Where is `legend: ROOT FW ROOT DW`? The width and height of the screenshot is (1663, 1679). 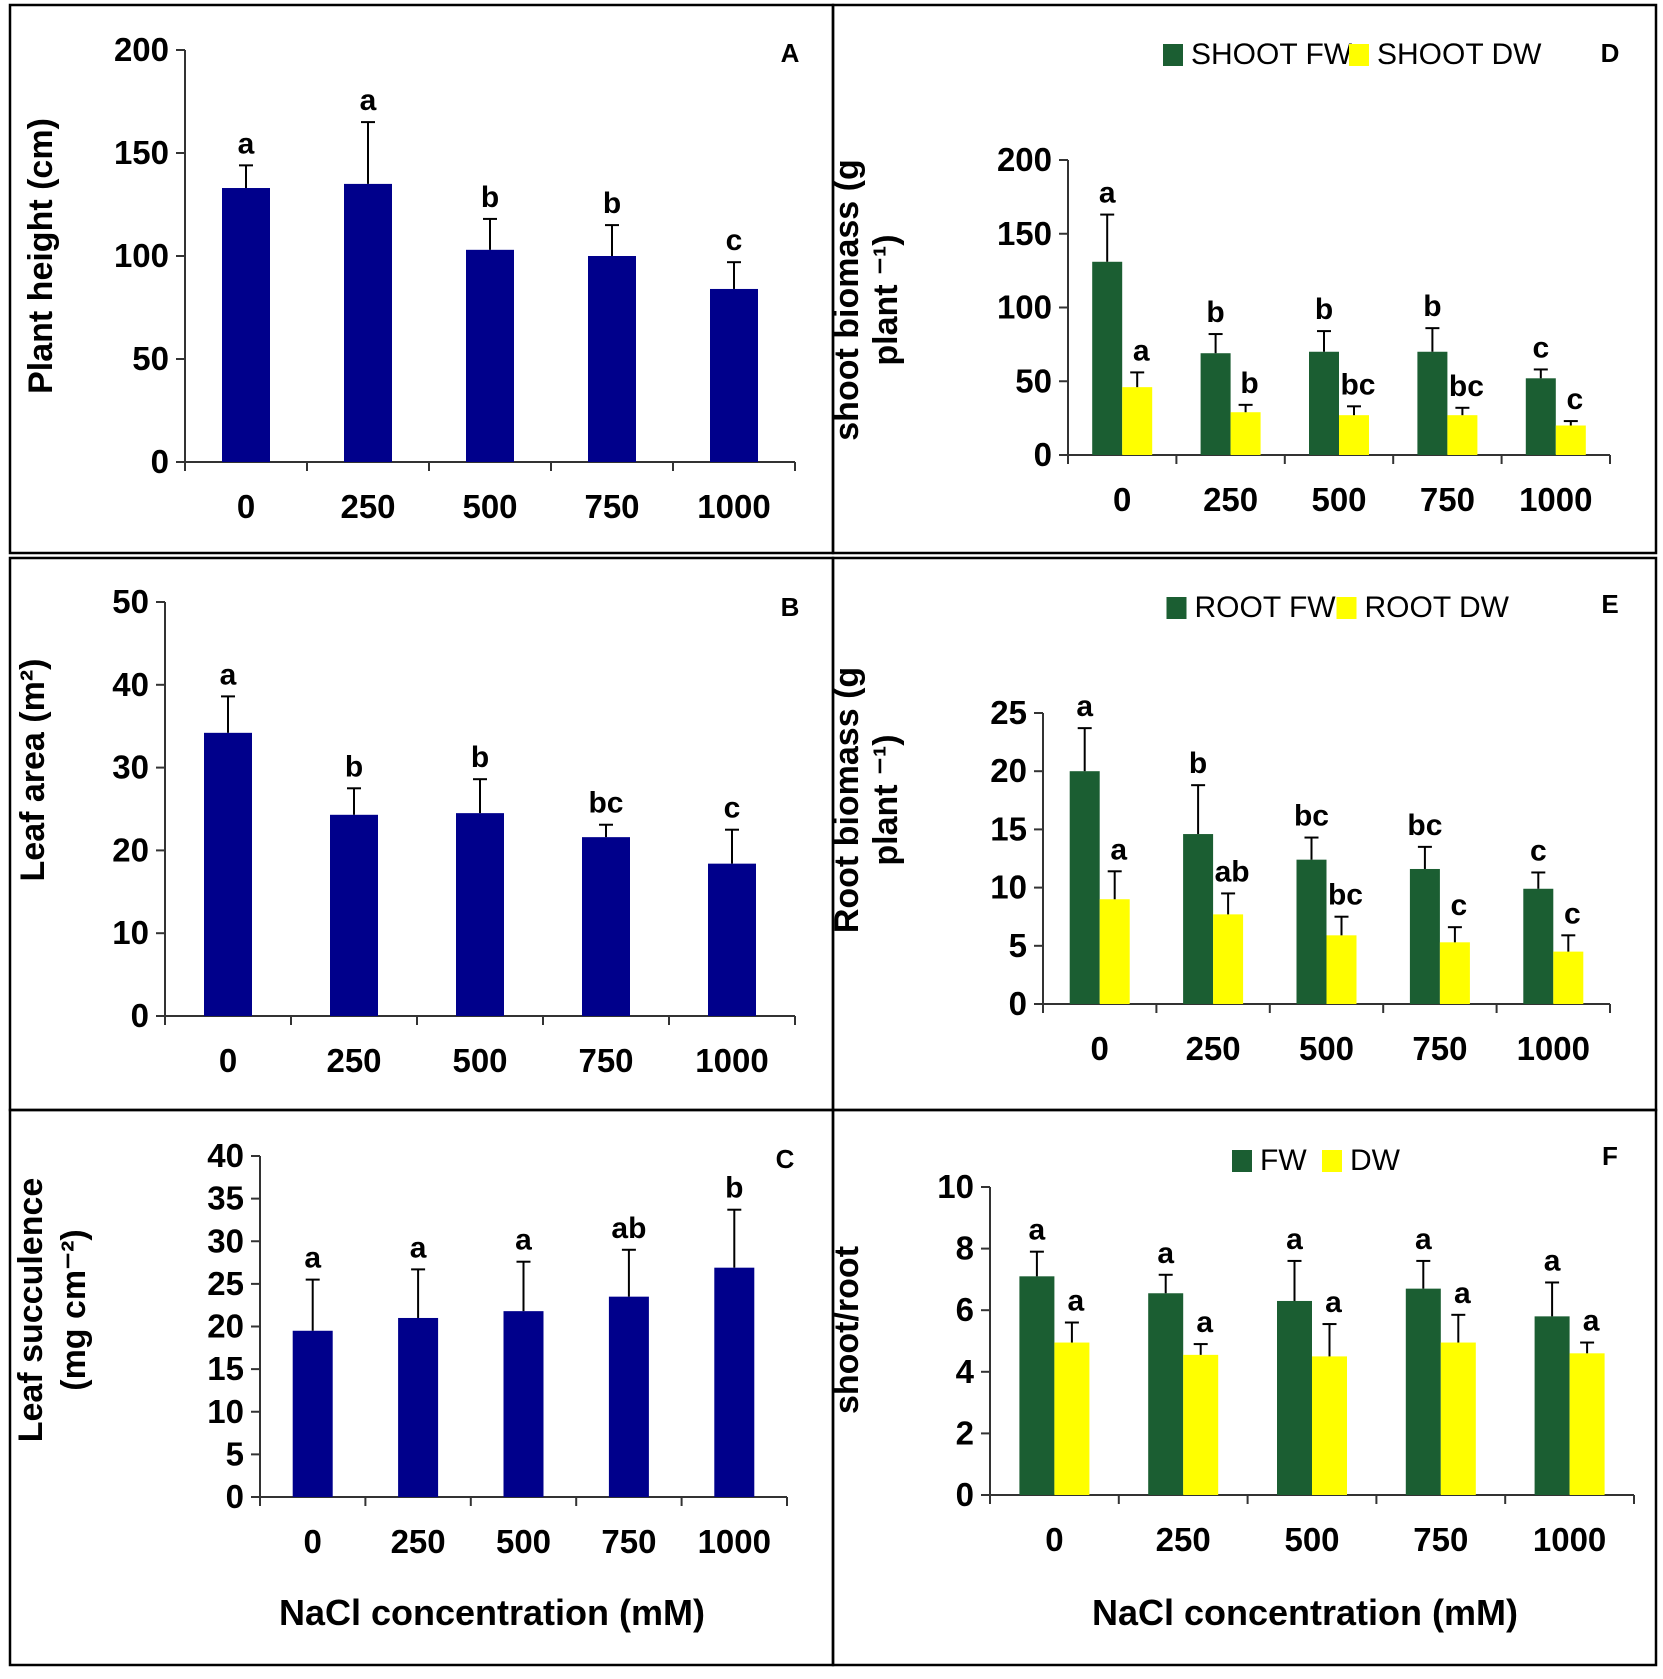 legend: ROOT FW ROOT DW is located at coordinates (1338, 607).